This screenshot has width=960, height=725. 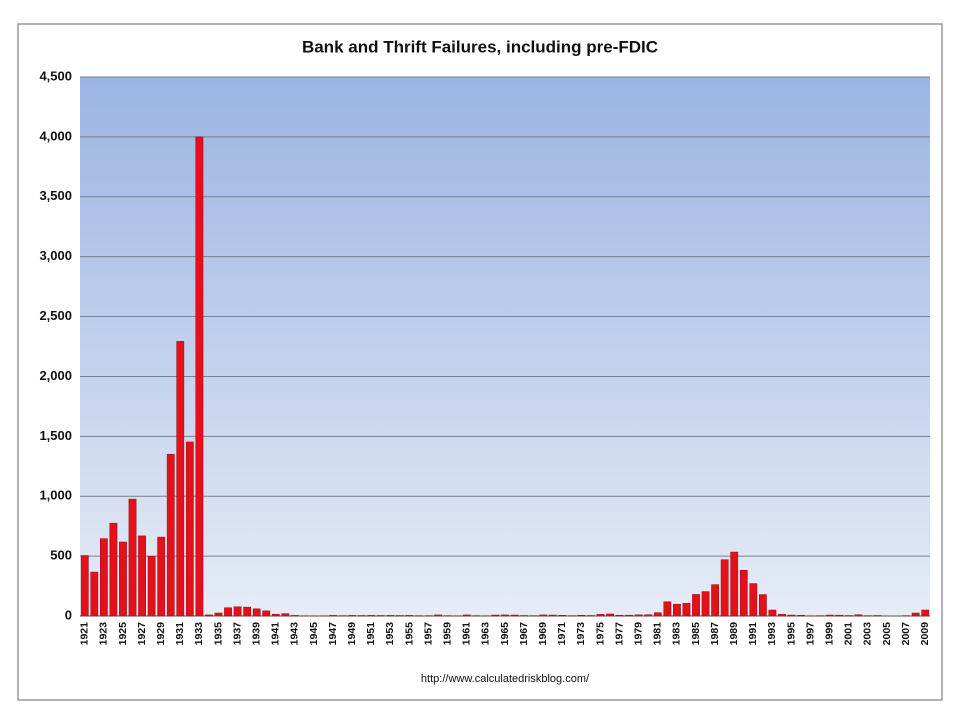 What do you see at coordinates (791, 634) in the screenshot?
I see `x-tick-label: 1995` at bounding box center [791, 634].